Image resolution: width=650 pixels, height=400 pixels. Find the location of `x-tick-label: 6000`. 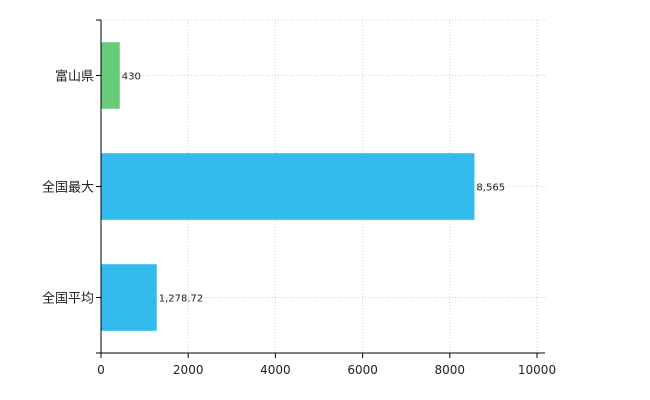

x-tick-label: 6000 is located at coordinates (362, 370).